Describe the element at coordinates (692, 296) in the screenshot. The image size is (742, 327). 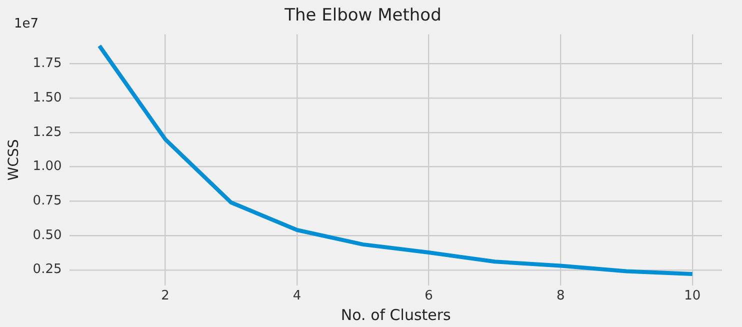
I see `x-tick-label: 10` at that location.